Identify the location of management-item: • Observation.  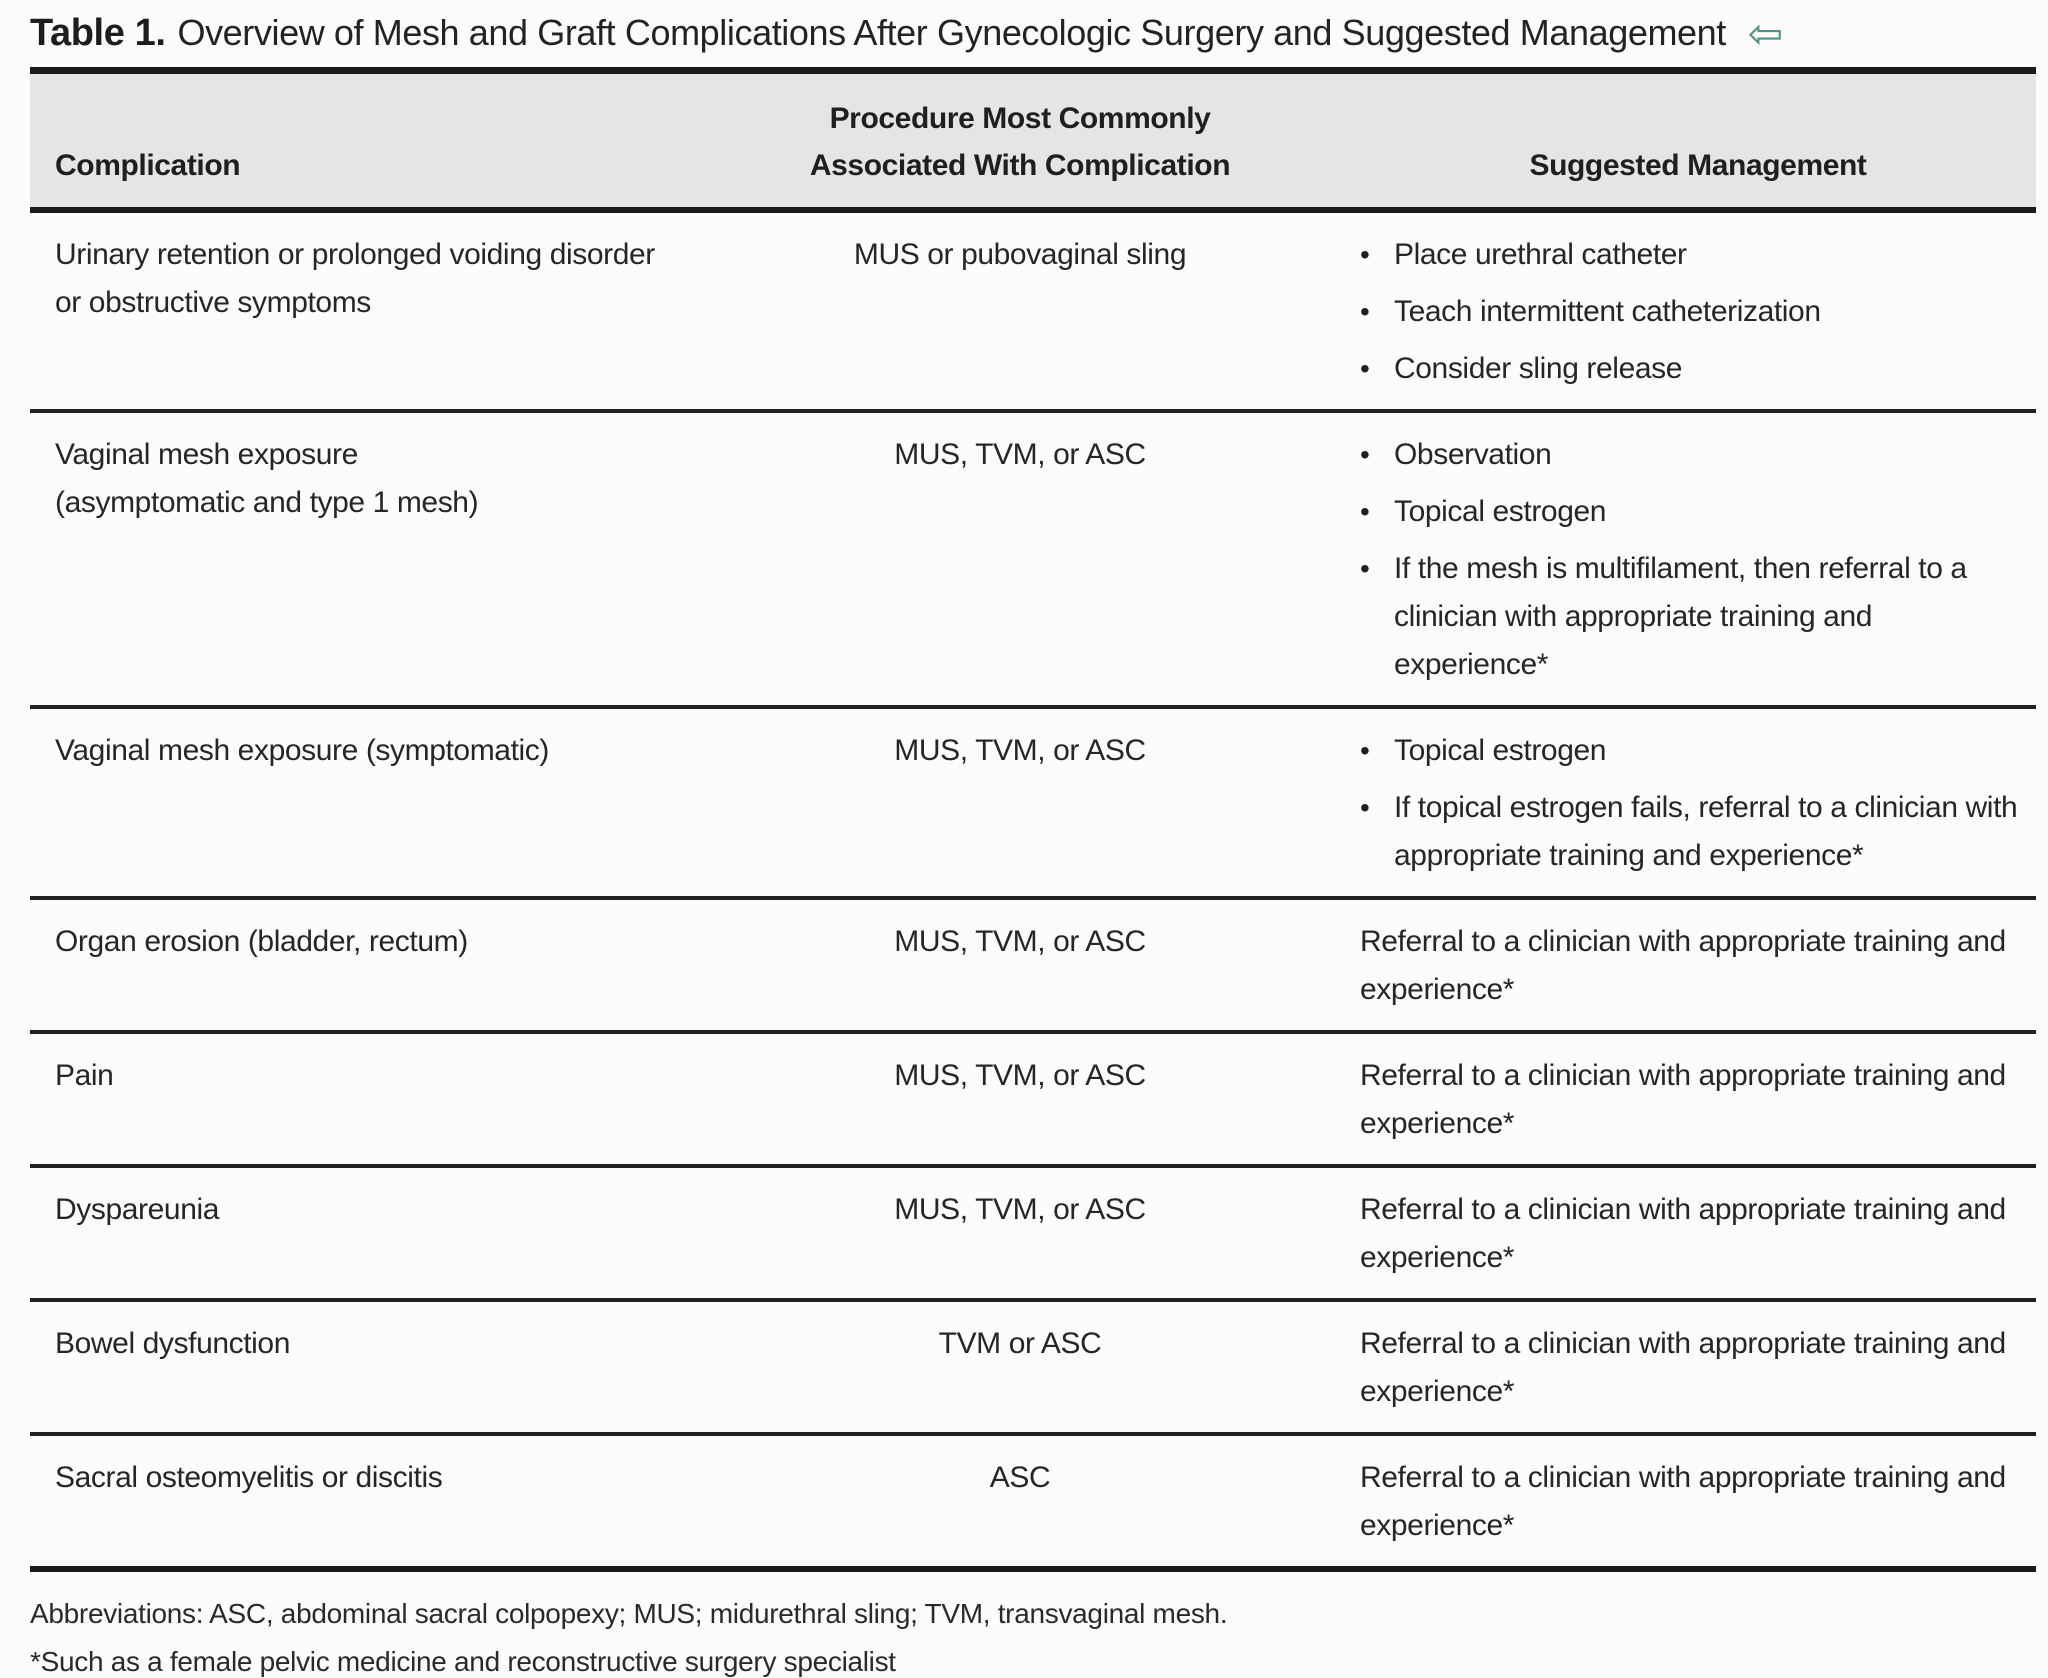
(1695, 455).